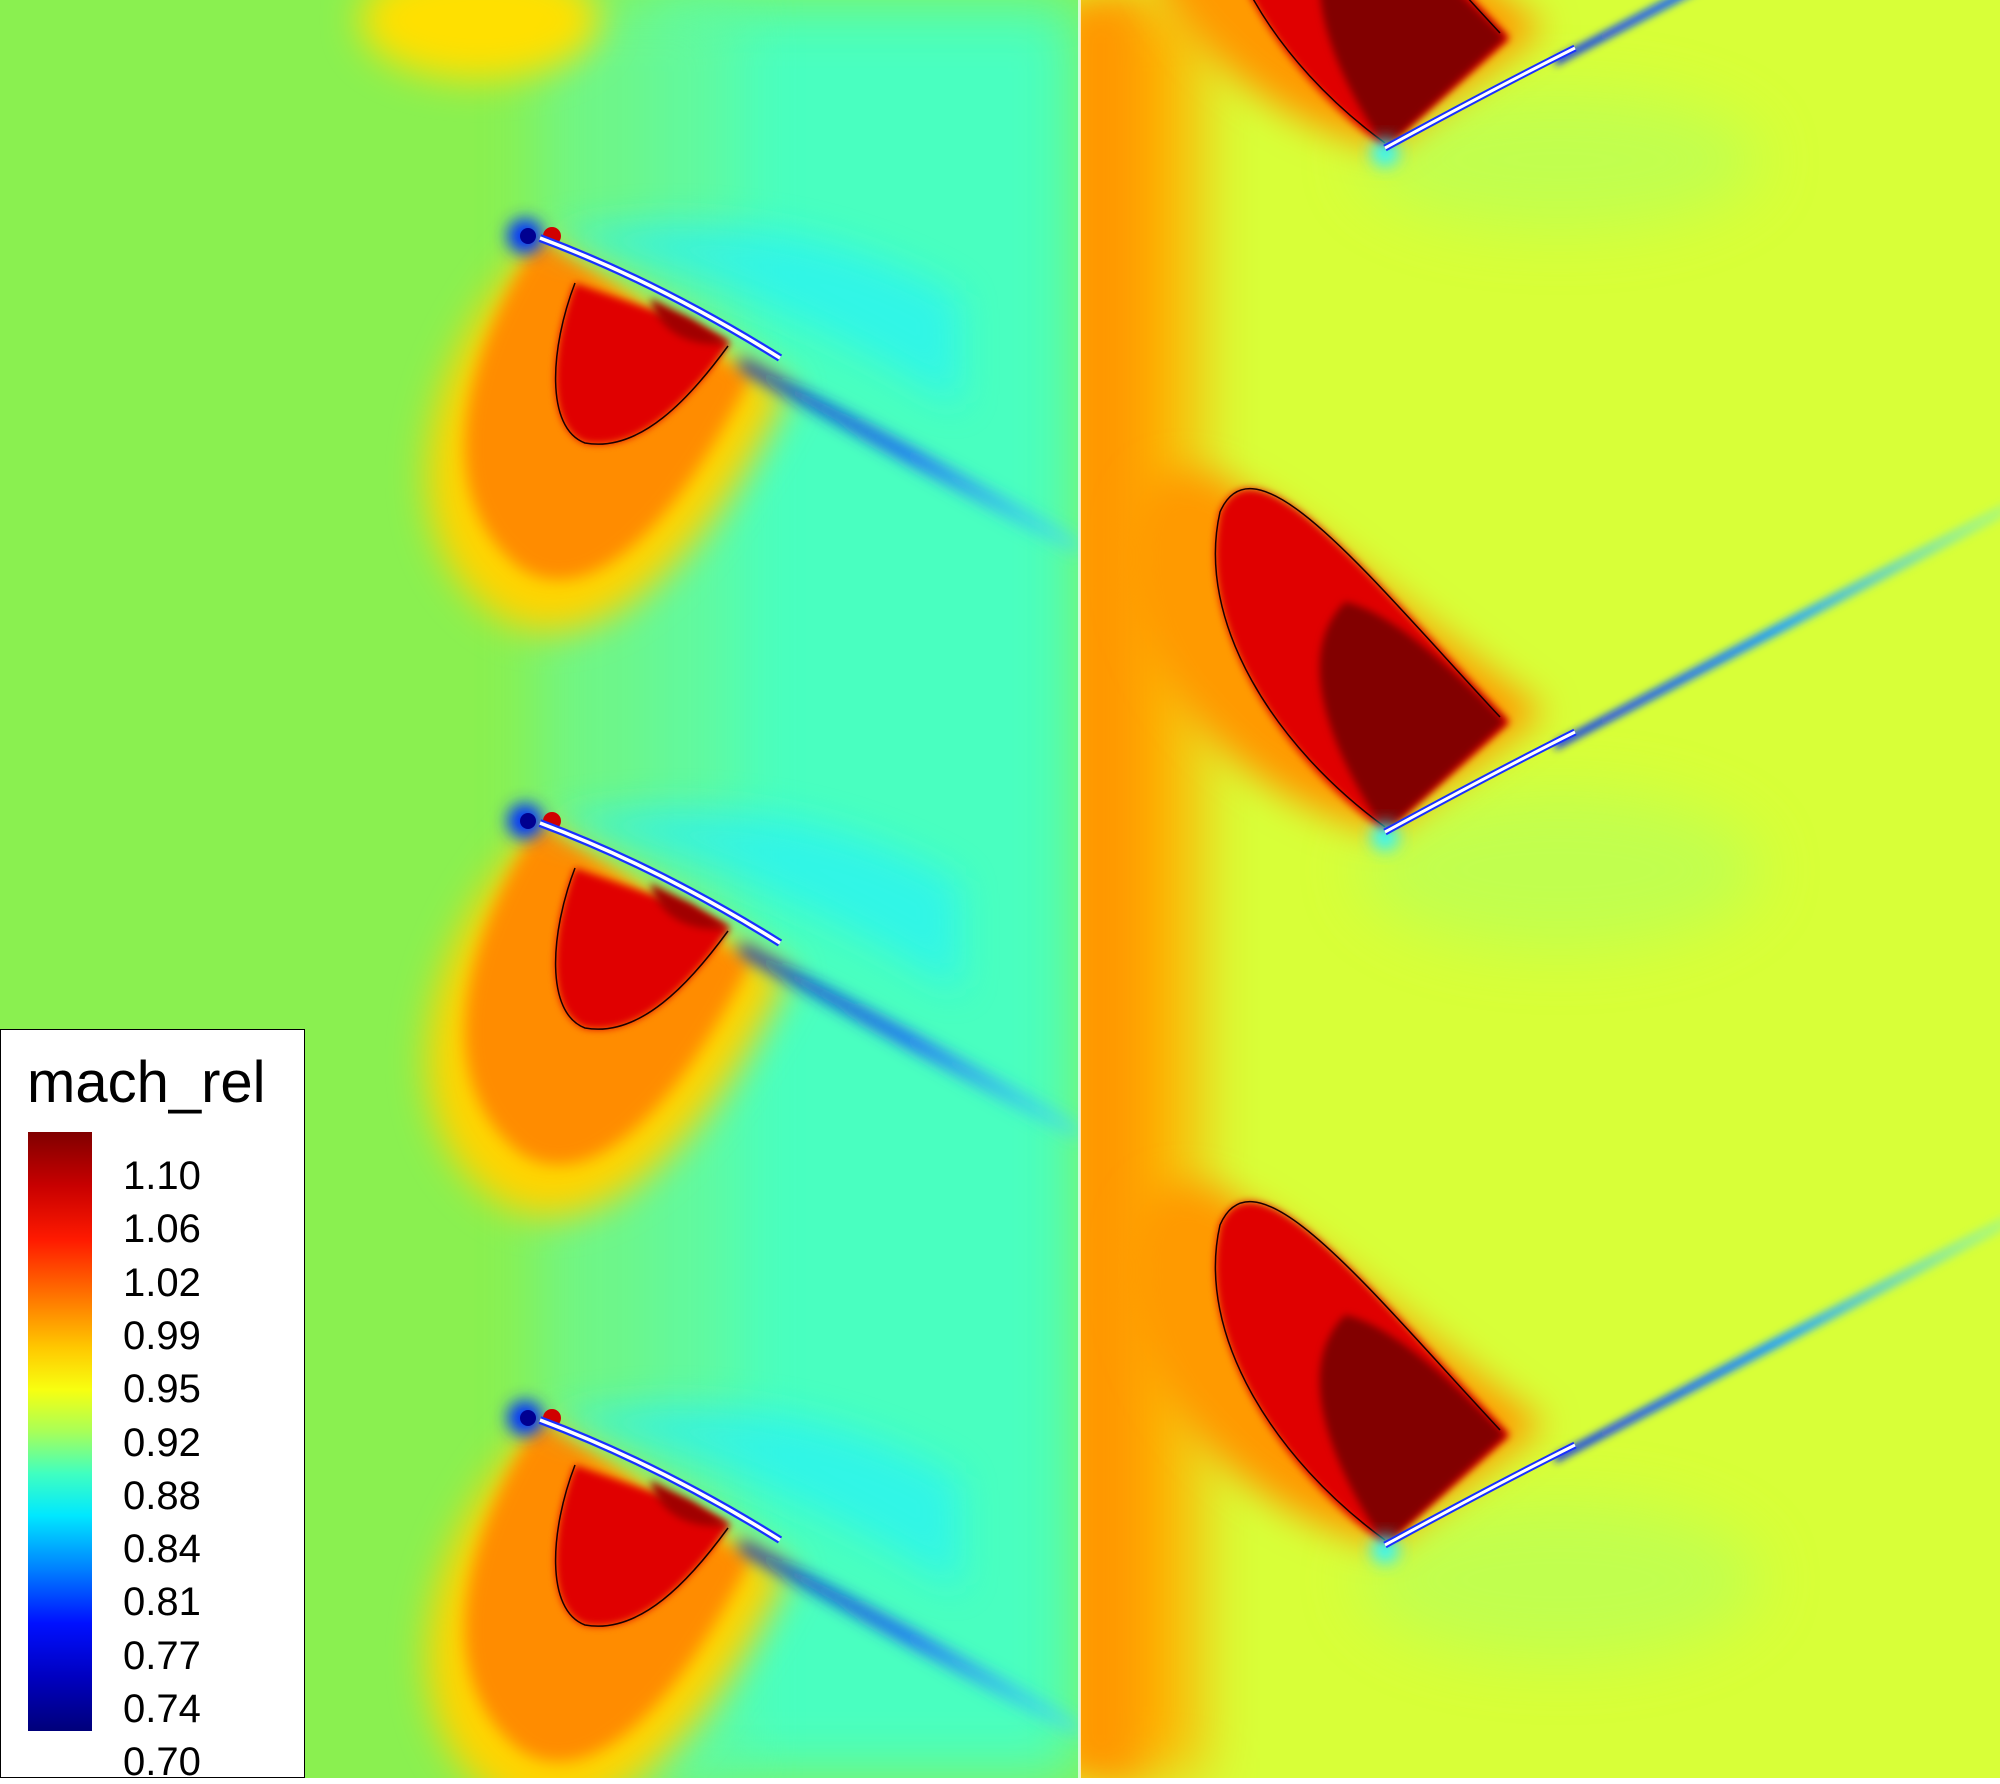 This screenshot has height=1784, width=2000. I want to click on colorbar-tick-label: 0.99, so click(162, 1335).